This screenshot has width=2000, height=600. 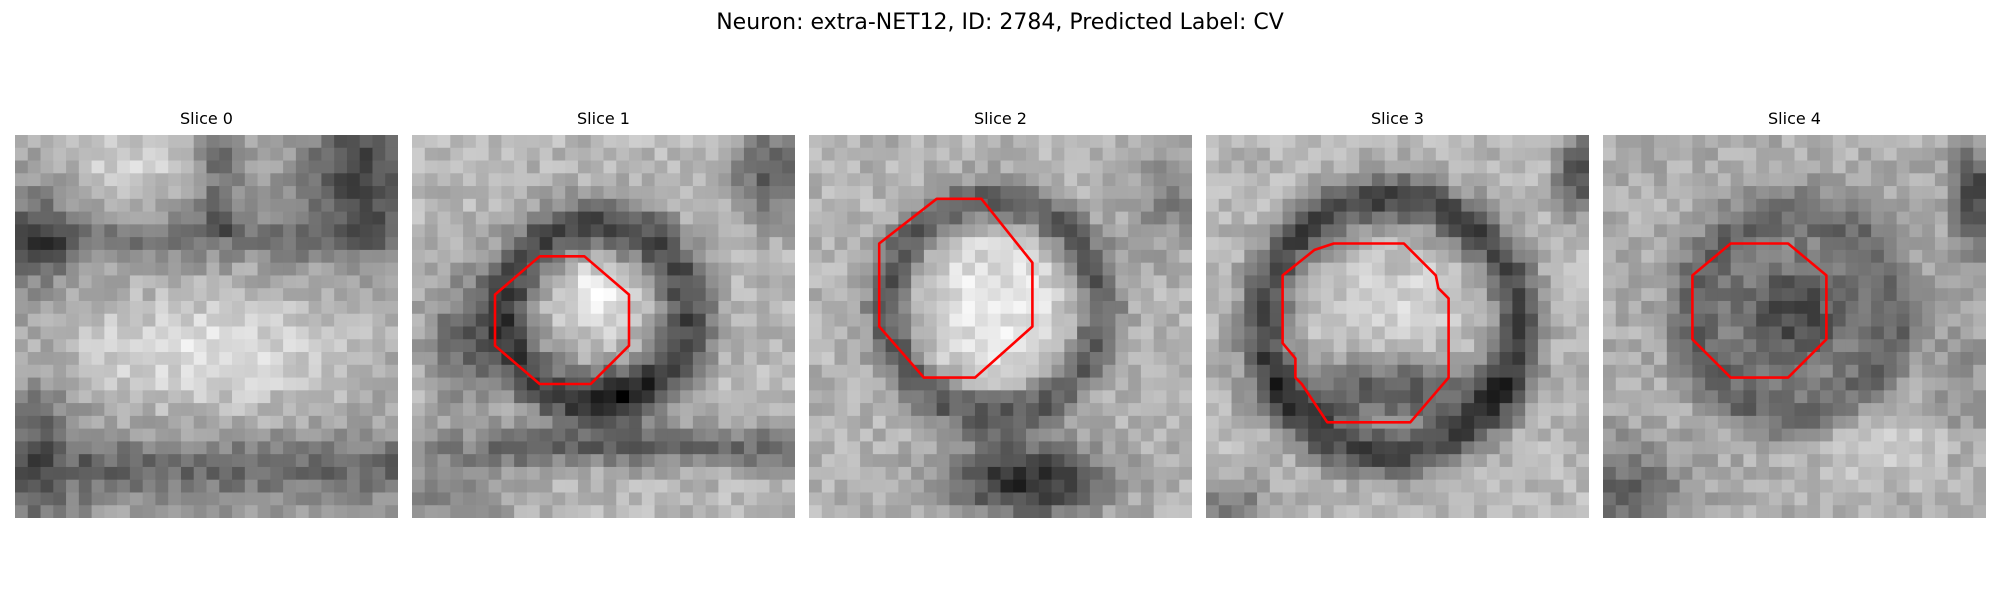 I want to click on slice-title: Slice 4, so click(x=1794, y=118).